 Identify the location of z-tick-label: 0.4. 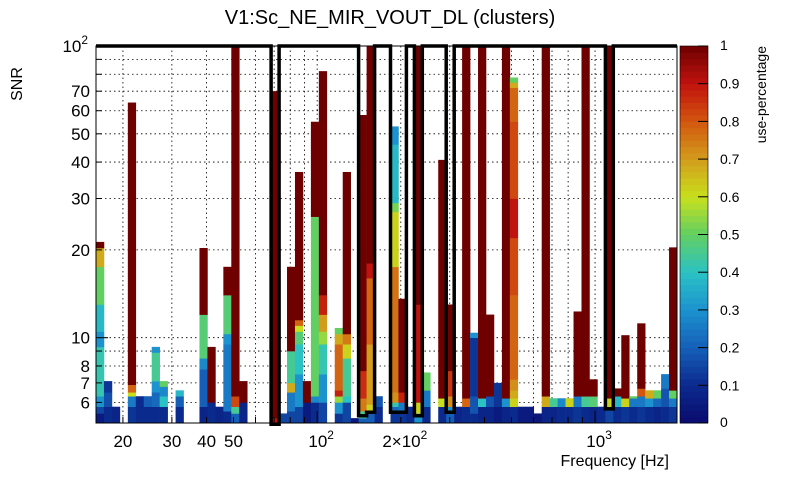
(730, 272).